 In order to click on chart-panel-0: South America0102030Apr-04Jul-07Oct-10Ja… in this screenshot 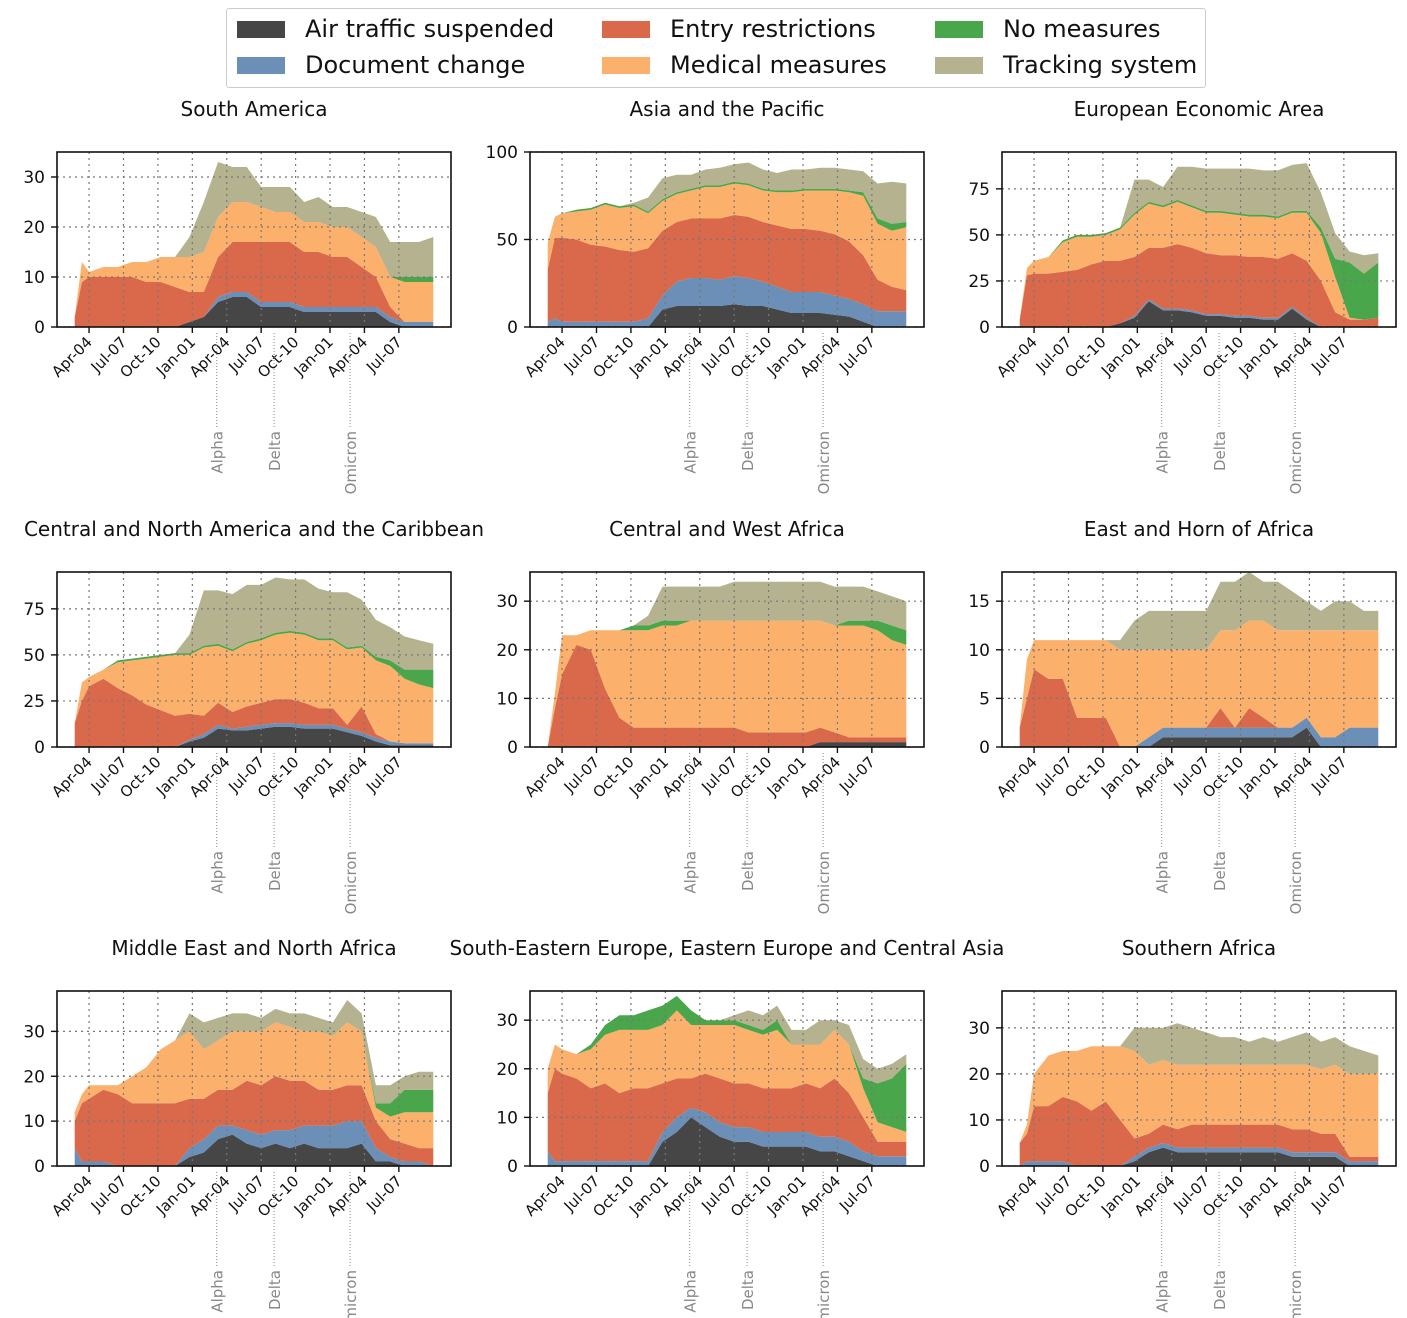, I will do `click(237, 295)`.